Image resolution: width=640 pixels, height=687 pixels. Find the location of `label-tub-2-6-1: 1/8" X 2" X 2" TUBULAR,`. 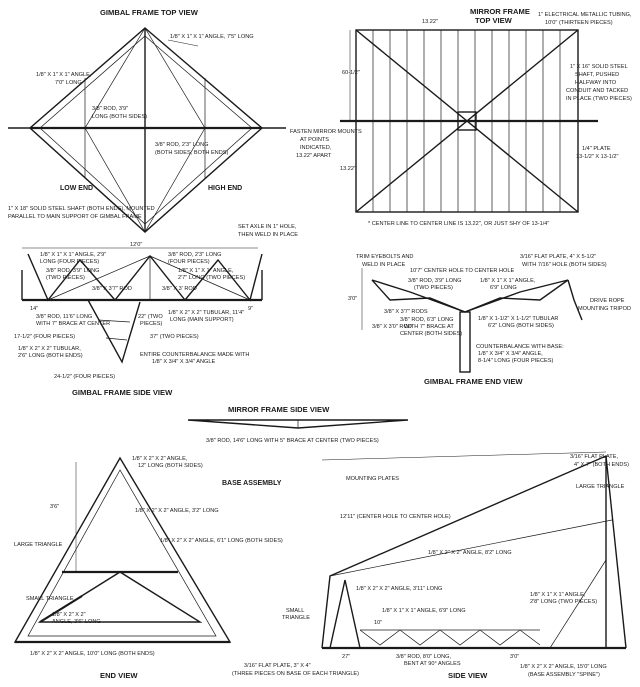

label-tub-2-6-1: 1/8" X 2" X 2" TUBULAR, is located at coordinates (49, 349).